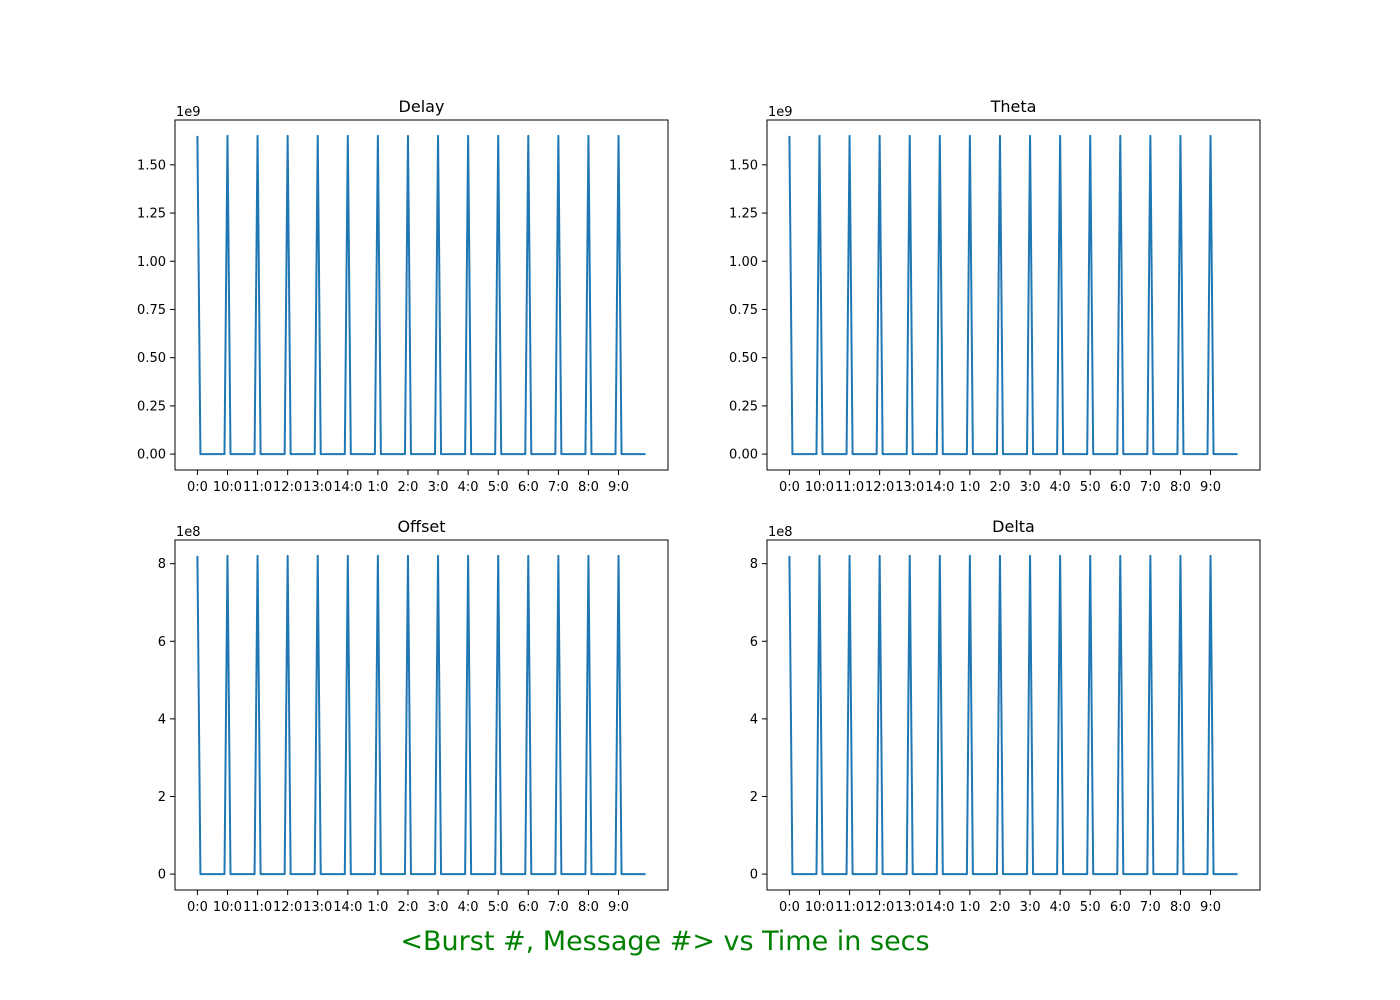  I want to click on subplot-title: Offset, so click(421, 526).